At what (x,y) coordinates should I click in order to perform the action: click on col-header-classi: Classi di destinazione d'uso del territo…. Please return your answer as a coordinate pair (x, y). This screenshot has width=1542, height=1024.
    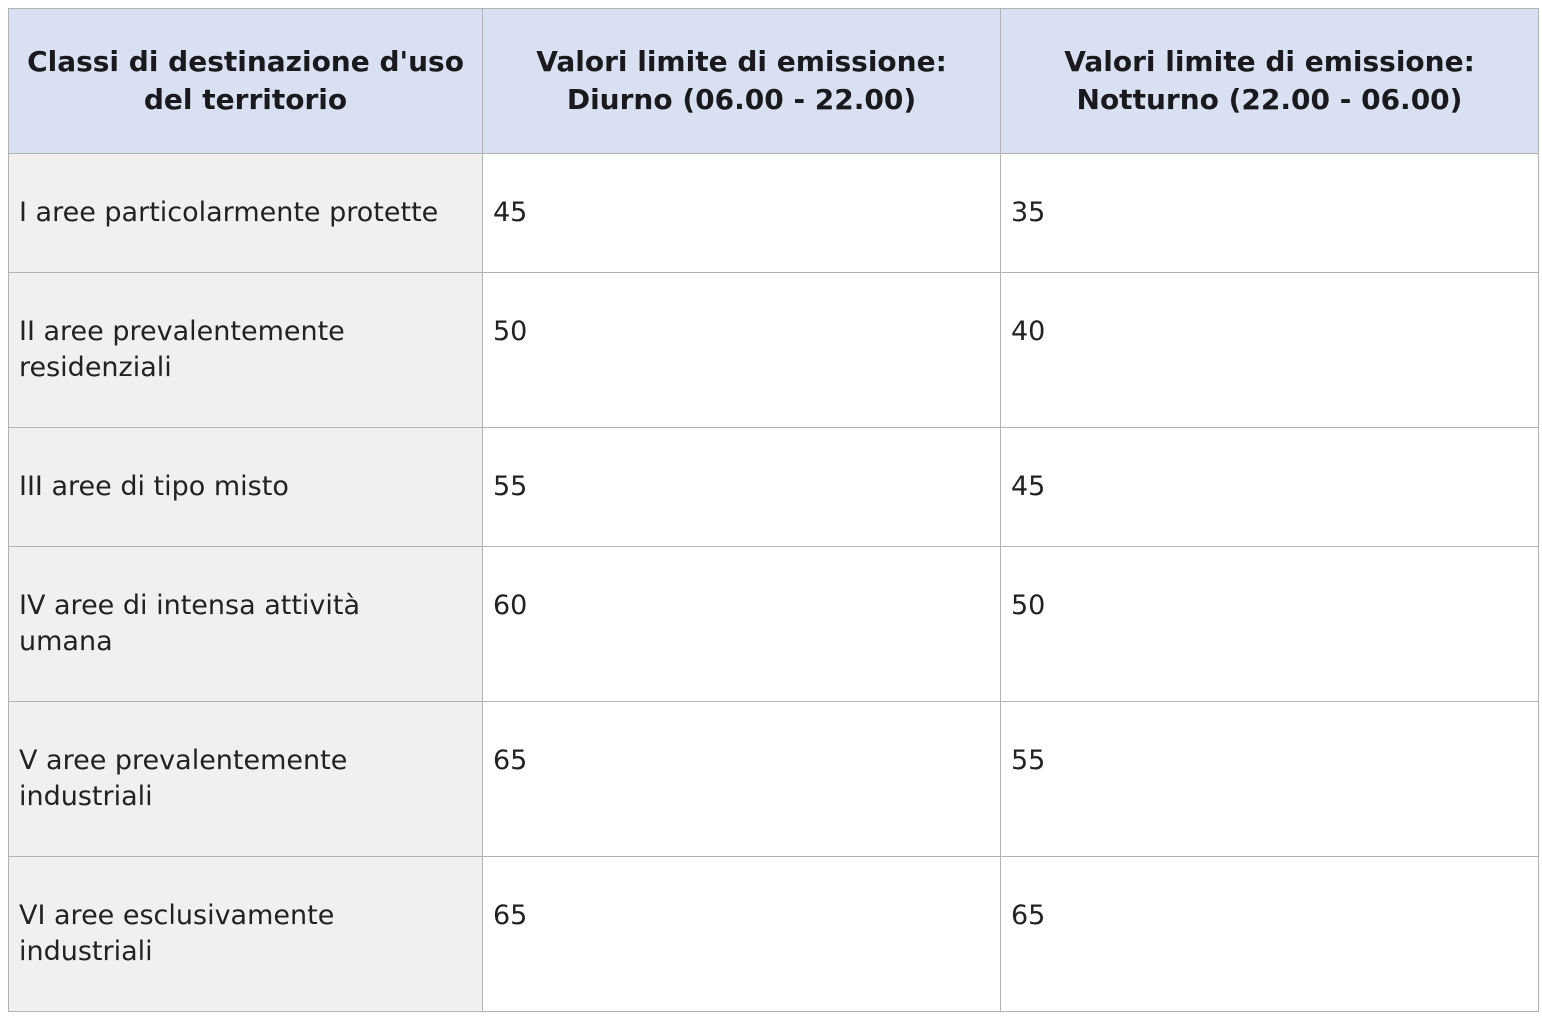
    Looking at the image, I should click on (245, 81).